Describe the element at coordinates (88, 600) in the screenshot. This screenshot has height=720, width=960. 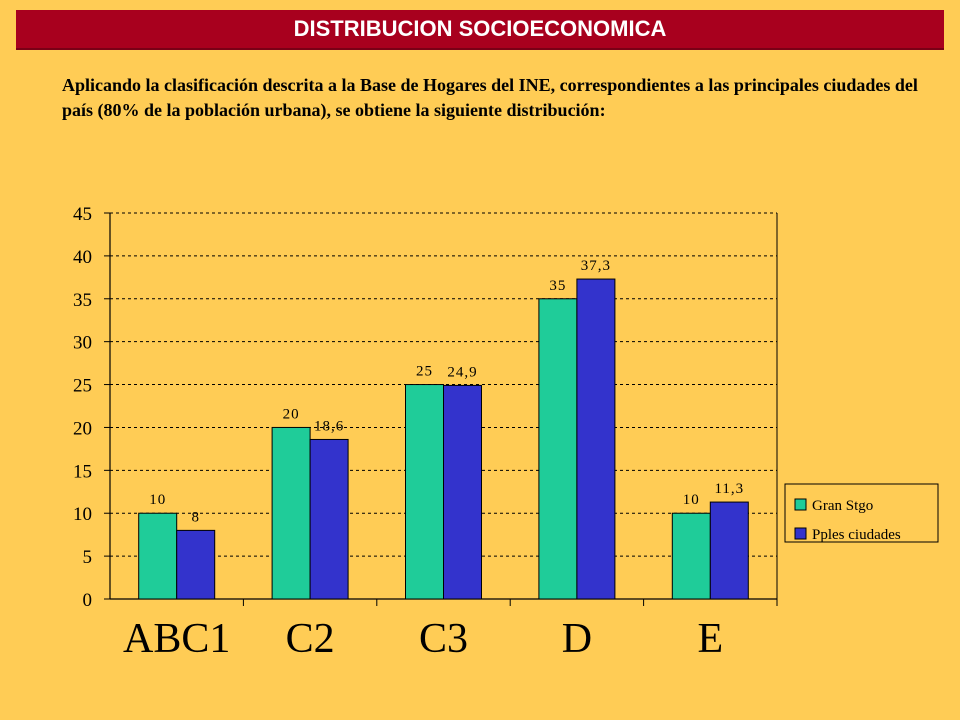
I see `y-tick-label: 0` at that location.